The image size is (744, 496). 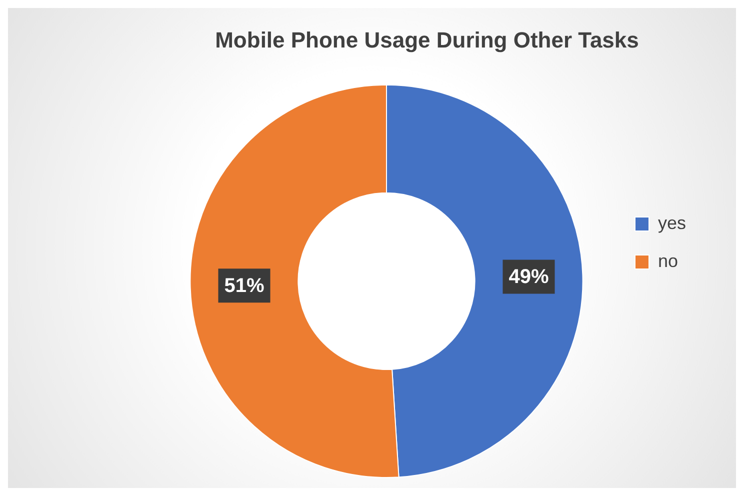 I want to click on data-label: 51%, so click(x=244, y=286).